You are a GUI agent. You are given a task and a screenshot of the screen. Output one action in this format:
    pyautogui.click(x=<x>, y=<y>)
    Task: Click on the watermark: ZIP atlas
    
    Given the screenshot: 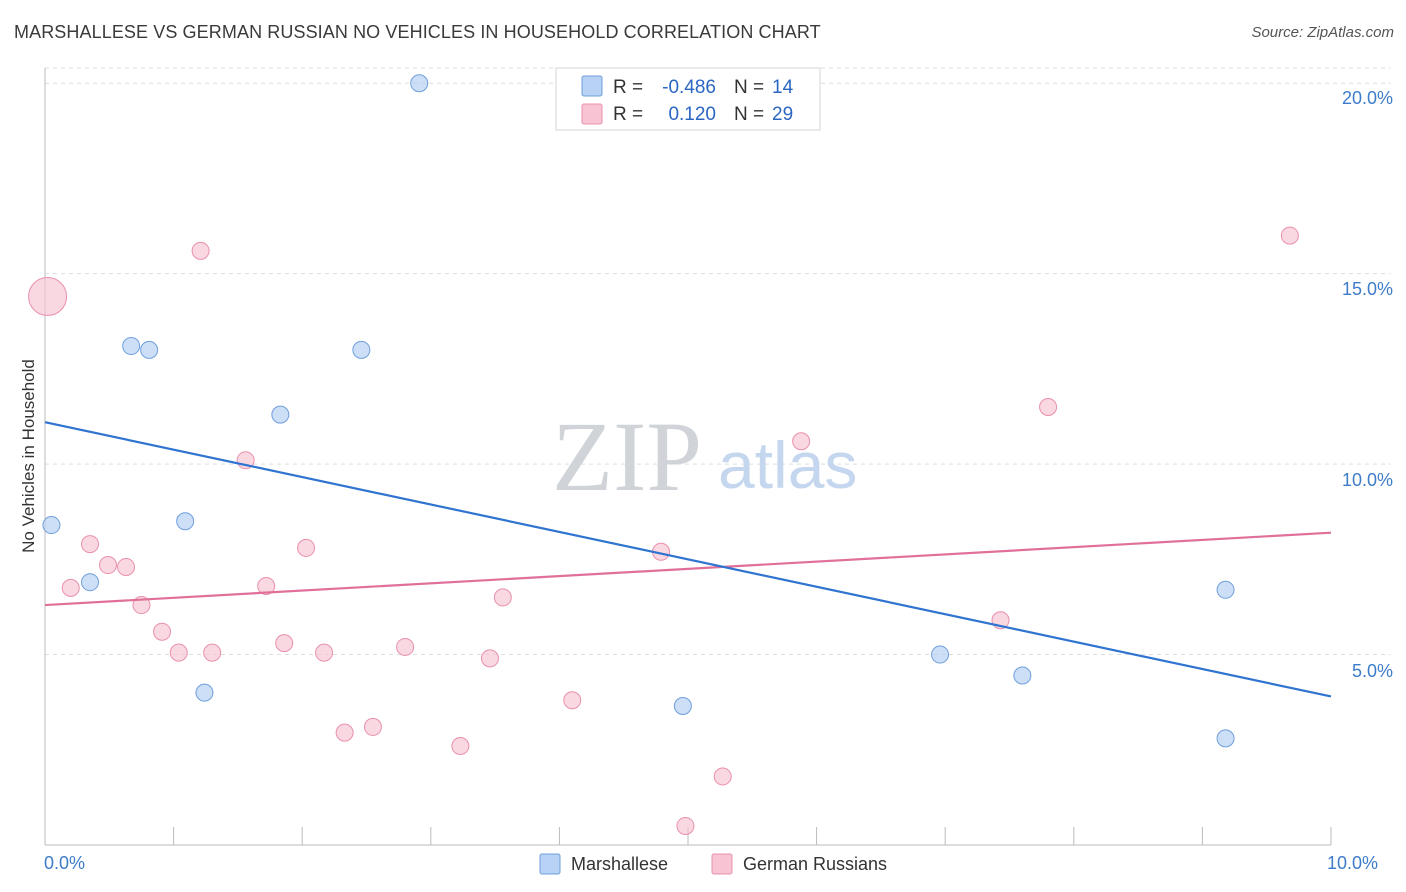 What is the action you would take?
    pyautogui.click(x=704, y=456)
    